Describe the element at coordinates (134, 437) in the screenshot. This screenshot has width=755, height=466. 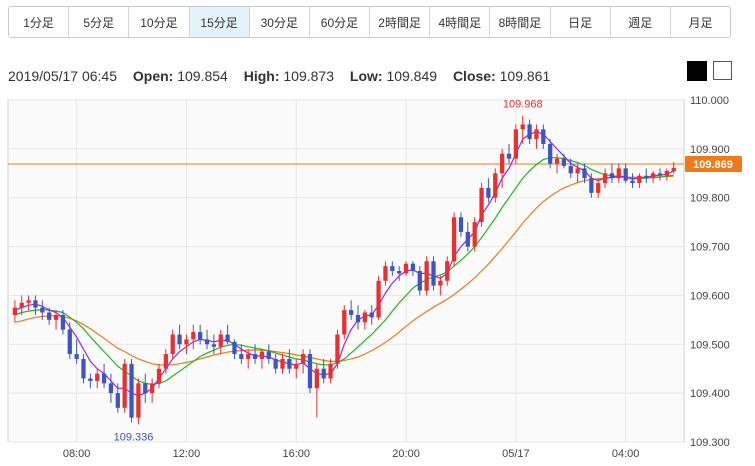
I see `low-annotation: 109.336` at that location.